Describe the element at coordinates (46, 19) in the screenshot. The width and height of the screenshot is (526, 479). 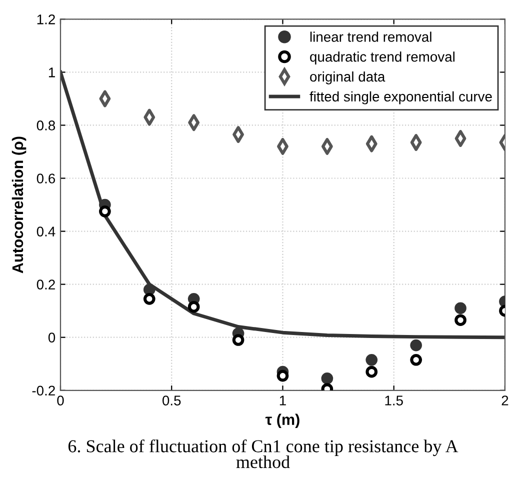
I see `y-tick-label: 1.2` at that location.